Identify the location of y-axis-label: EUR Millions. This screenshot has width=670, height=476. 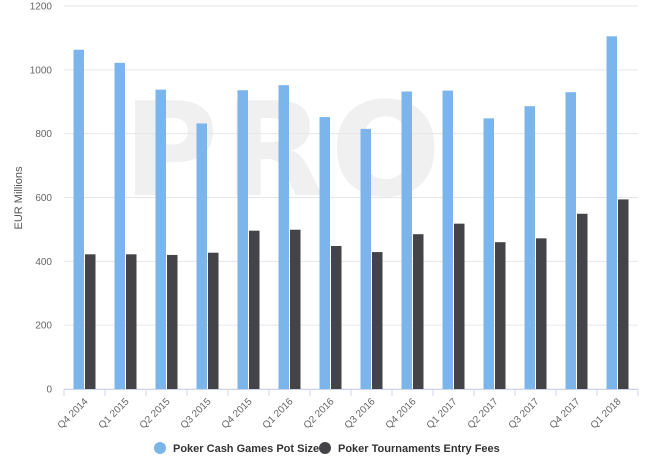
(19, 197).